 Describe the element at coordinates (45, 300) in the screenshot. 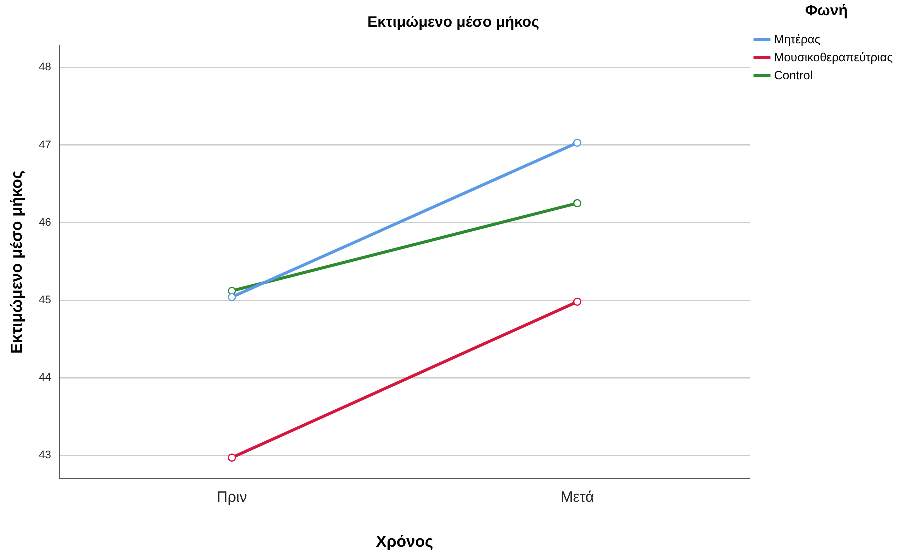

I see `y-tick-label: 45` at that location.